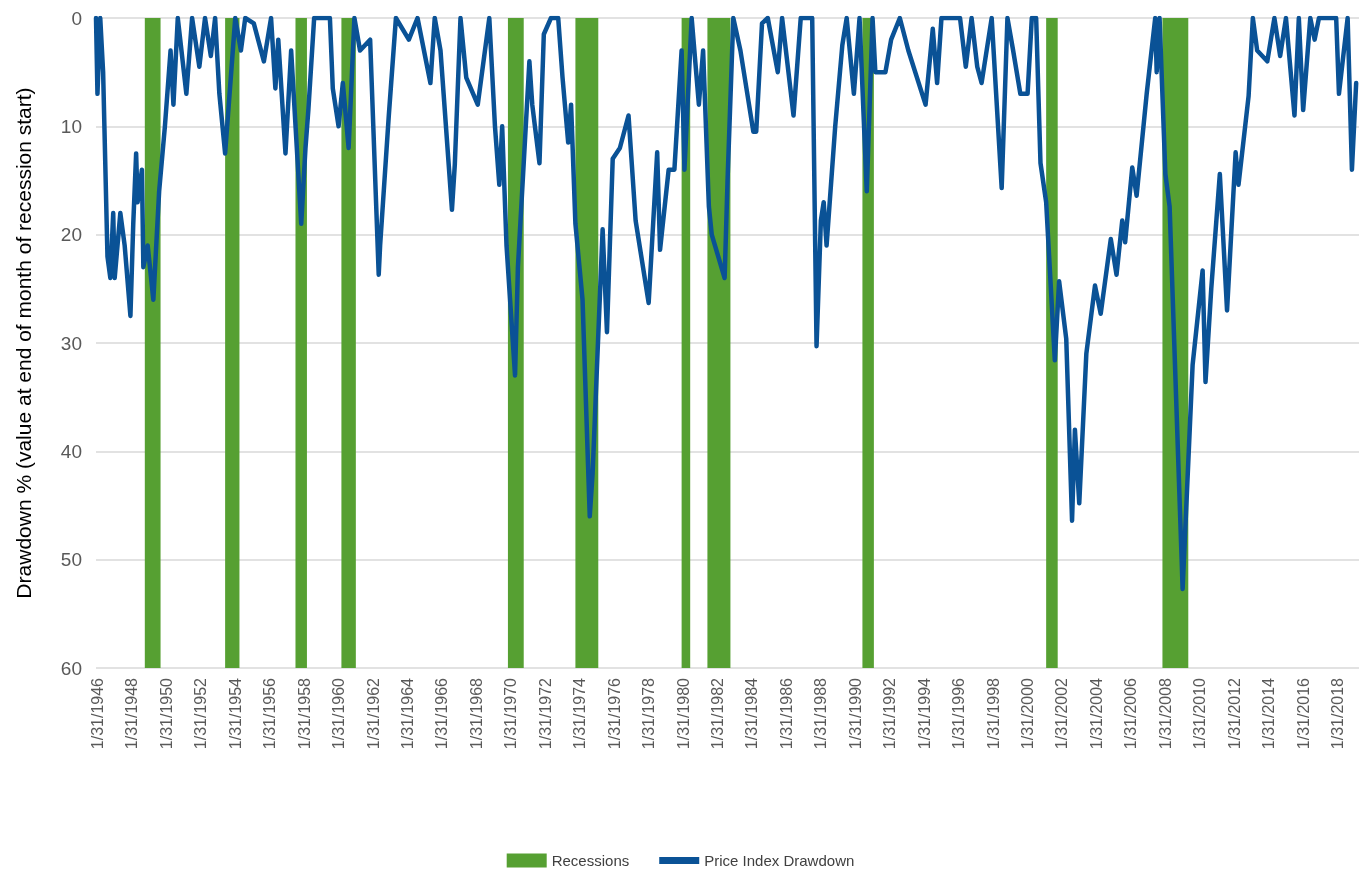 The image size is (1361, 875). Describe the element at coordinates (1062, 713) in the screenshot. I see `x-tick-label: 1/31/2002` at that location.